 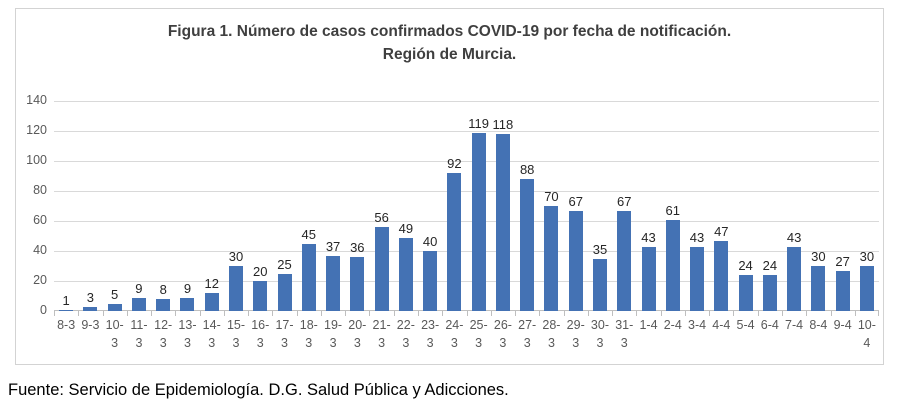 I want to click on bar-value-label: 35, so click(x=600, y=249).